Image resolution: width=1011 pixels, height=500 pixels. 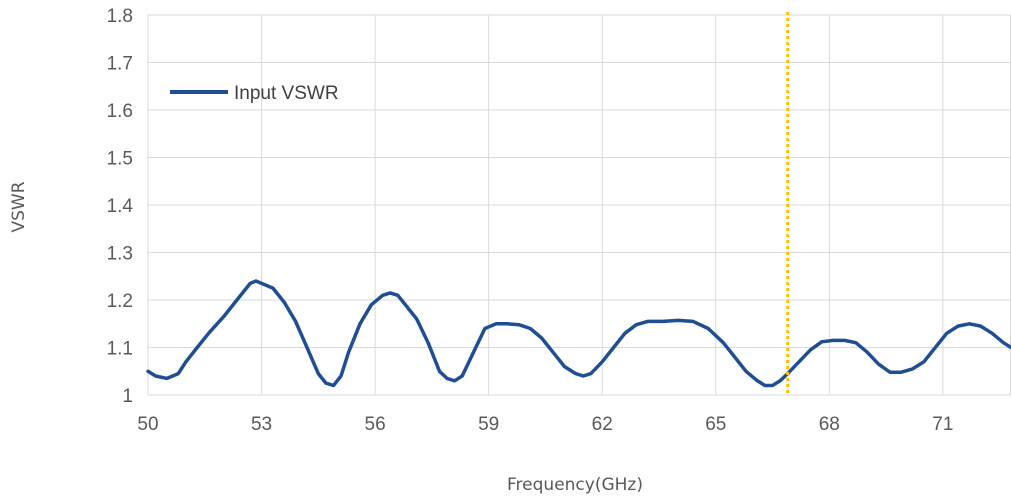 What do you see at coordinates (120, 64) in the screenshot?
I see `y-tick-label: 1.7` at bounding box center [120, 64].